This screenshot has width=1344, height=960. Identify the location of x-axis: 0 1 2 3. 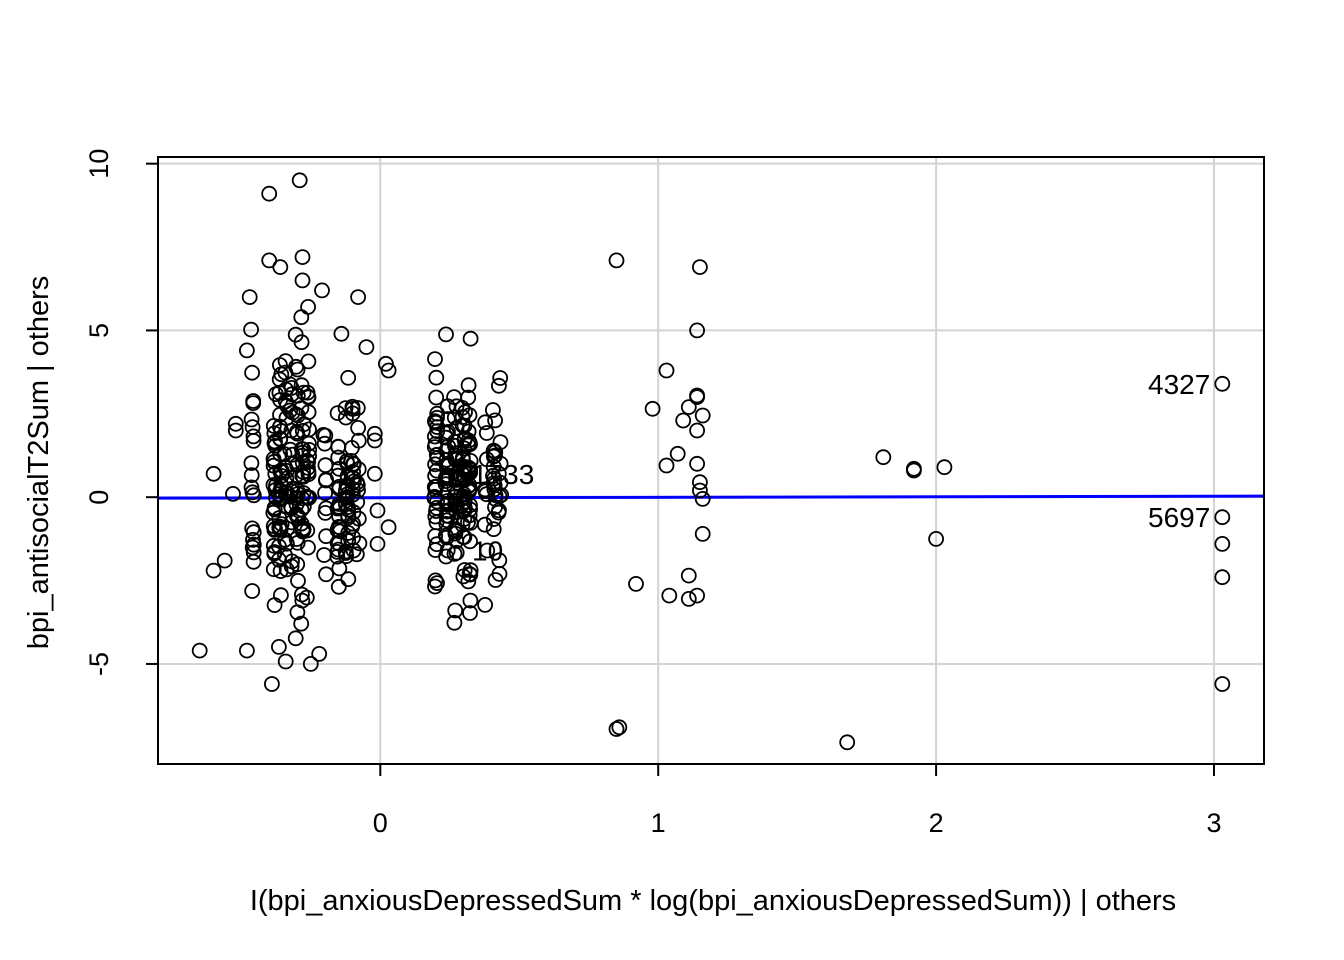
(797, 801).